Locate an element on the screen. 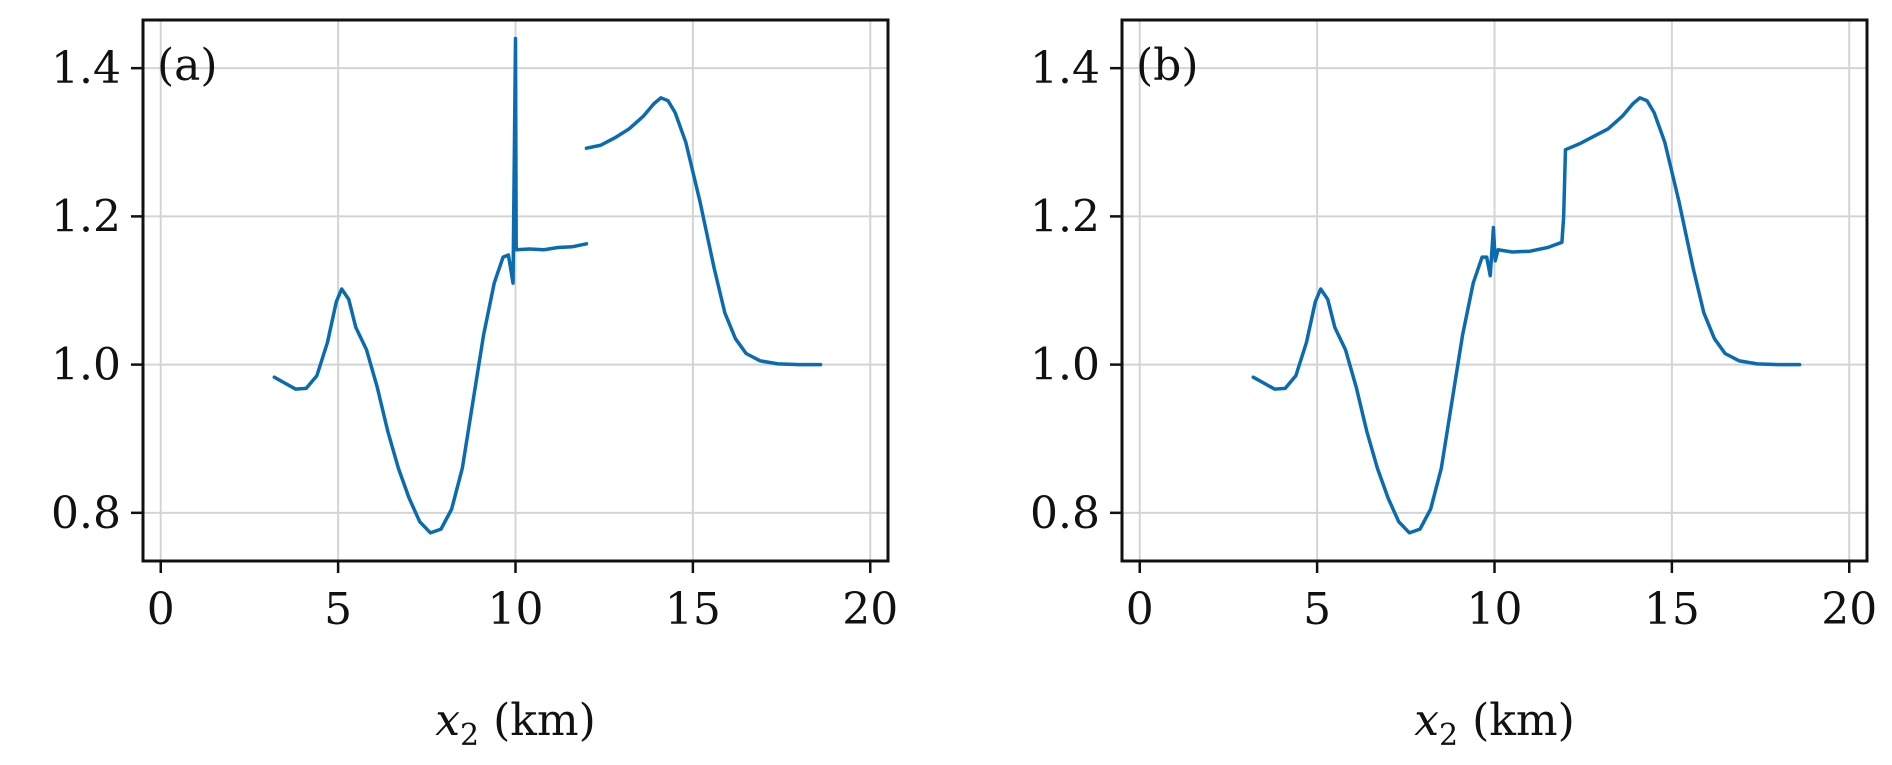 The image size is (1892, 765). panel-label: (b) is located at coordinates (1167, 65).